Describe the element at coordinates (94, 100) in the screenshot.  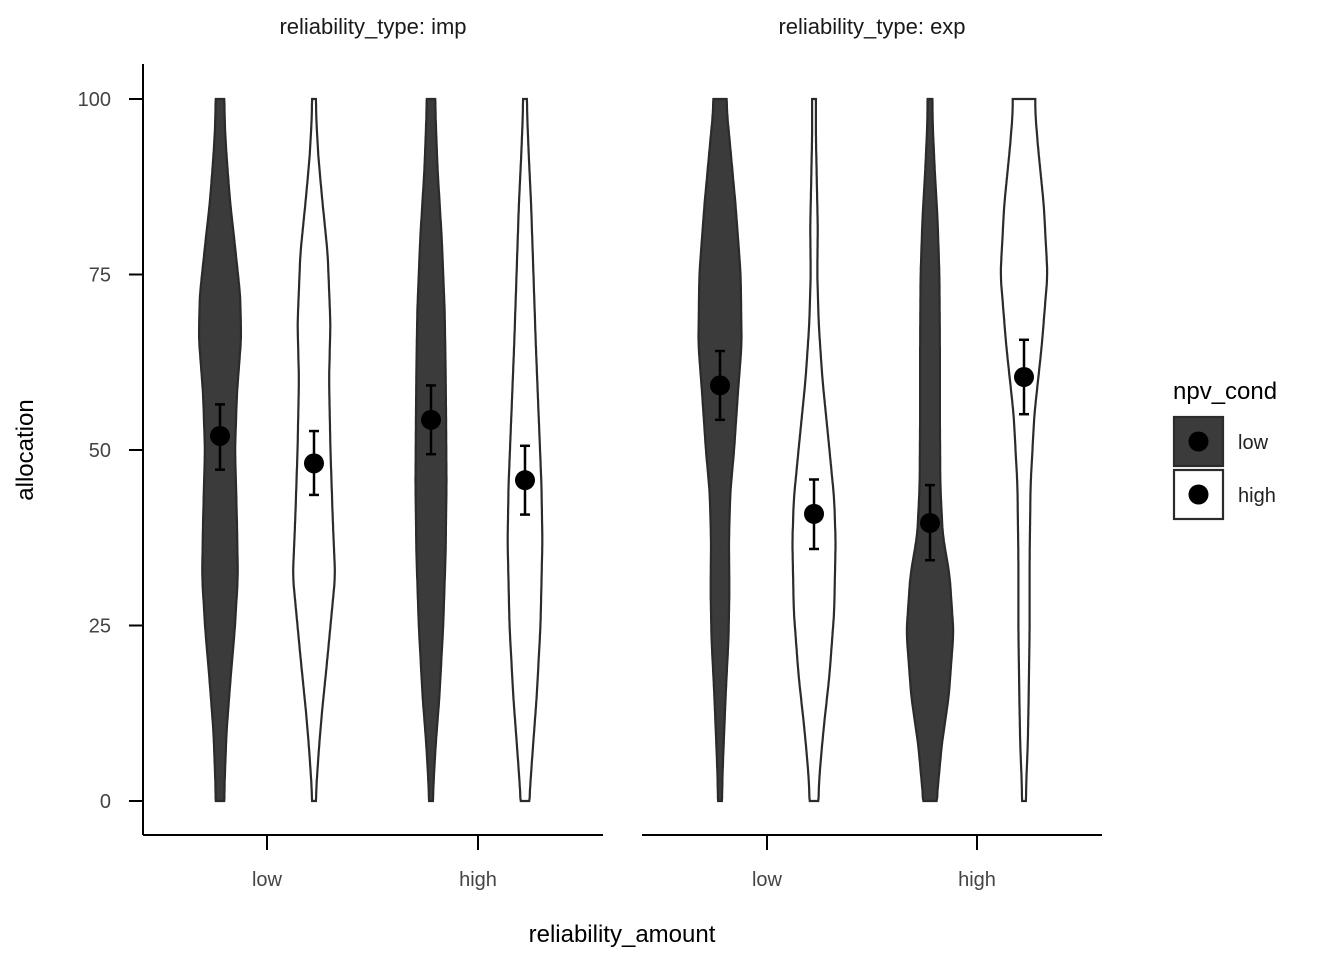
I see `y-tick-label: 100` at that location.